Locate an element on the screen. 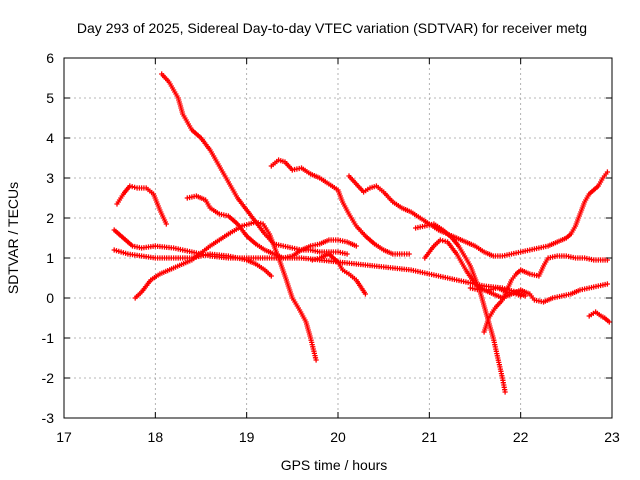 This screenshot has height=480, width=640. y-tick-label: 6 is located at coordinates (50, 58).